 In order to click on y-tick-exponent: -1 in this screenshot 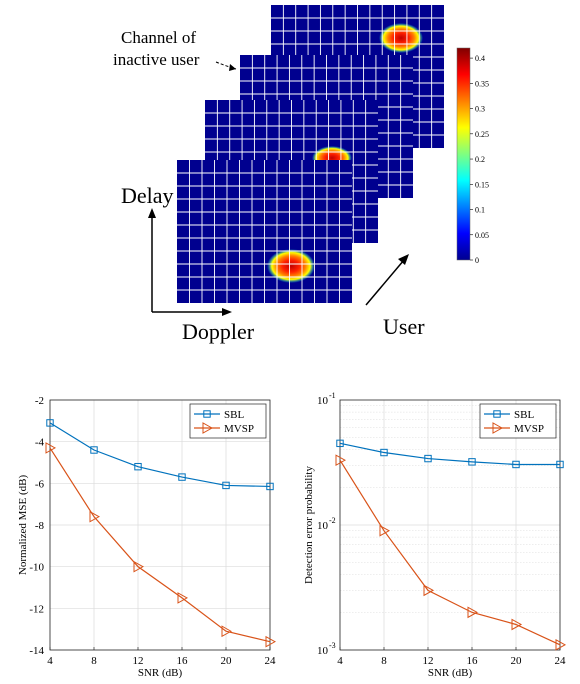, I will do `click(332, 395)`.